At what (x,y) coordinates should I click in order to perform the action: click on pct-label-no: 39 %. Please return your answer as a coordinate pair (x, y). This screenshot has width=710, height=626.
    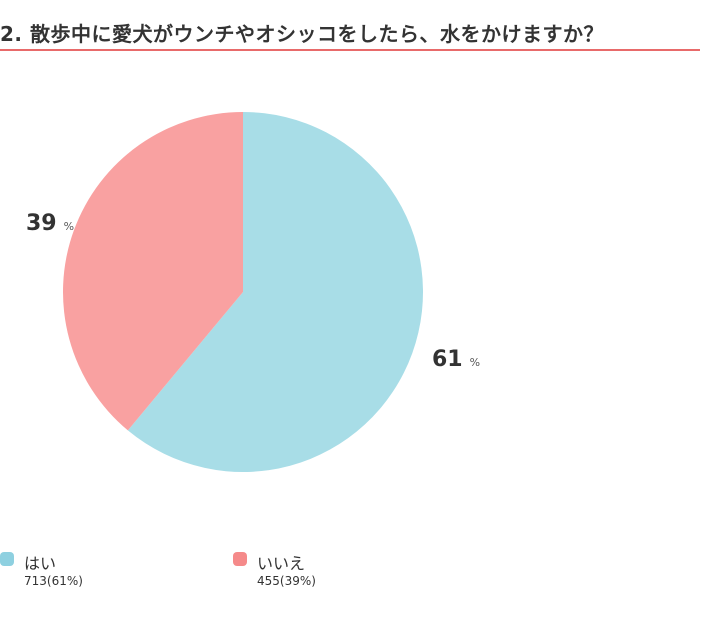
    Looking at the image, I should click on (50, 223).